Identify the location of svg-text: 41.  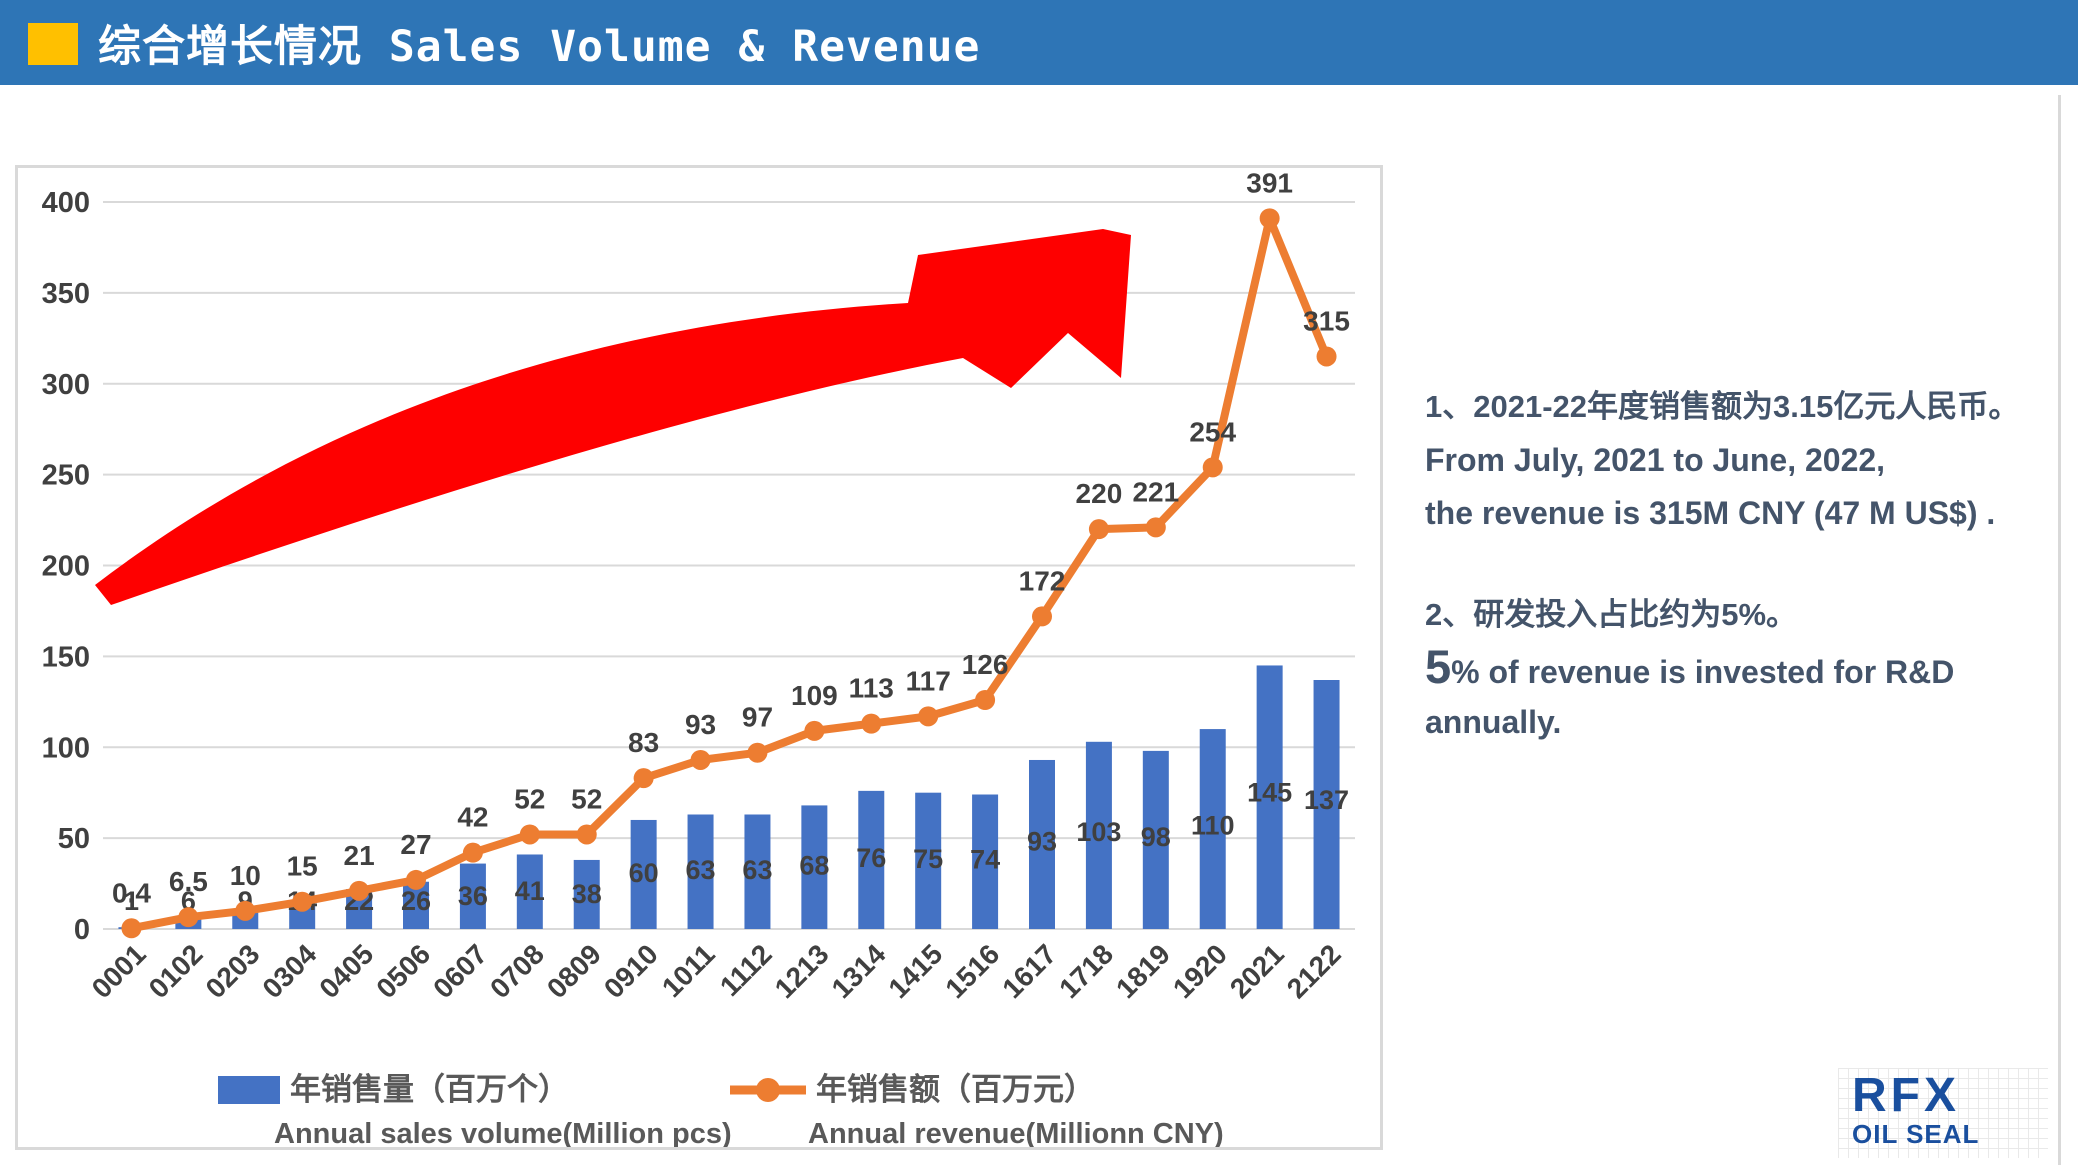
(530, 891).